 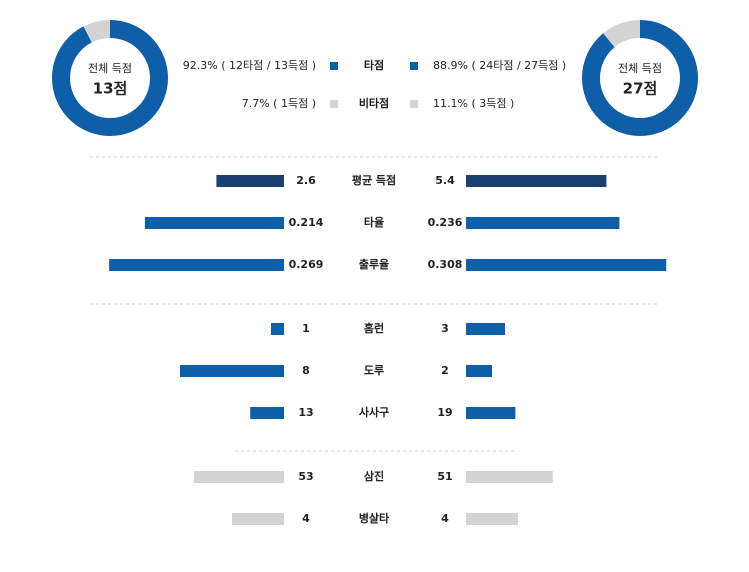 I want to click on row-label: 평균 득점, so click(x=374, y=180).